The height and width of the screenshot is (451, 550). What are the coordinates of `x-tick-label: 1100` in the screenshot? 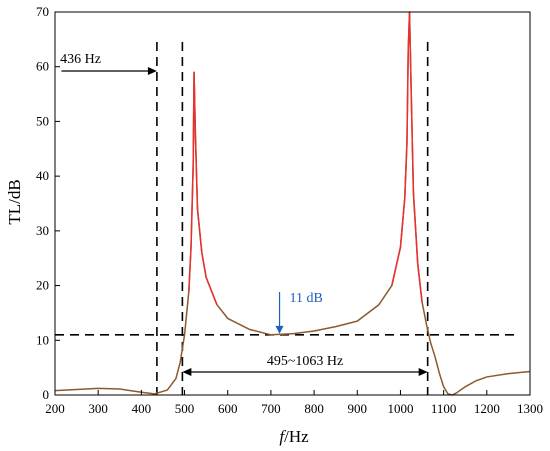 It's located at (444, 408).